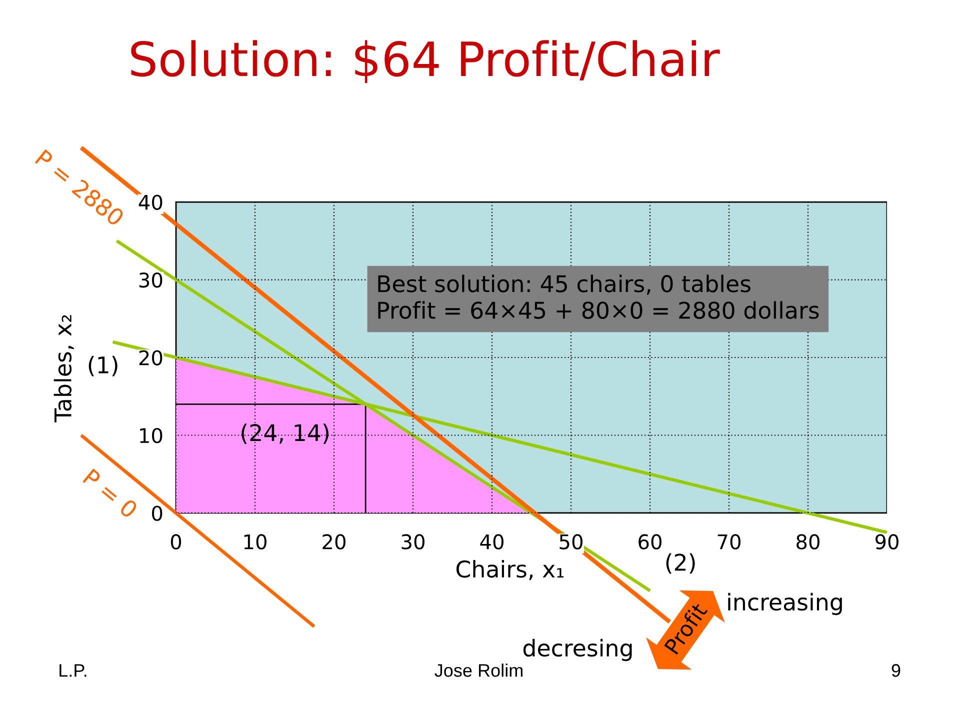 The height and width of the screenshot is (720, 960). Describe the element at coordinates (255, 542) in the screenshot. I see `x-tick-label: 10` at that location.